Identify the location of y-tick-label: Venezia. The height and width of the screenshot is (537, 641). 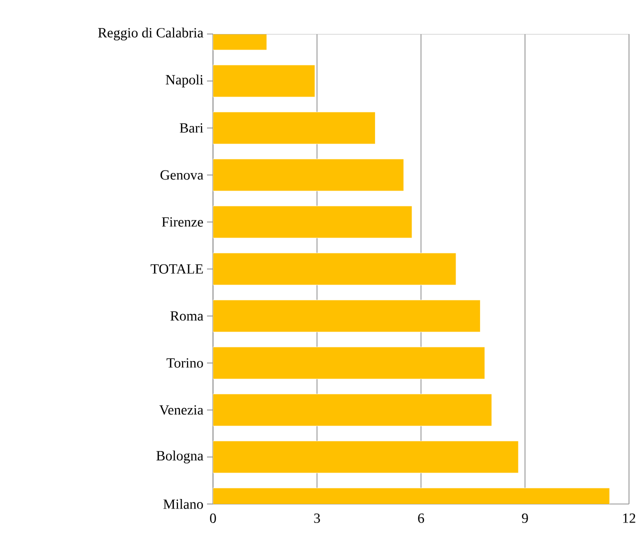
(181, 410).